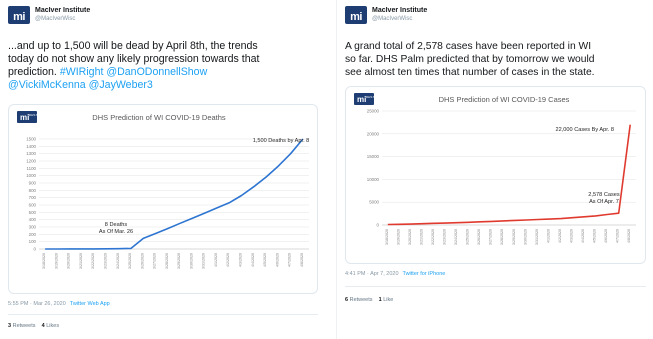  I want to click on chart-annotation: As Of Mar. 26, so click(116, 232).